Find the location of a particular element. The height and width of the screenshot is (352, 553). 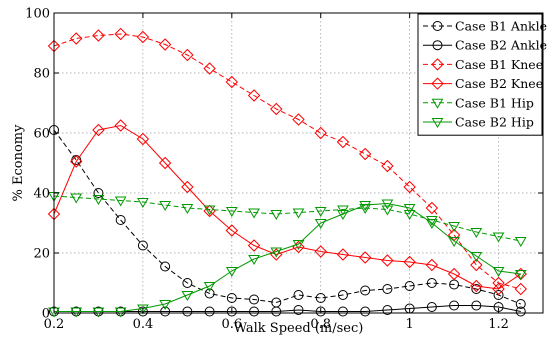

series-line is located at coordinates (287, 308).